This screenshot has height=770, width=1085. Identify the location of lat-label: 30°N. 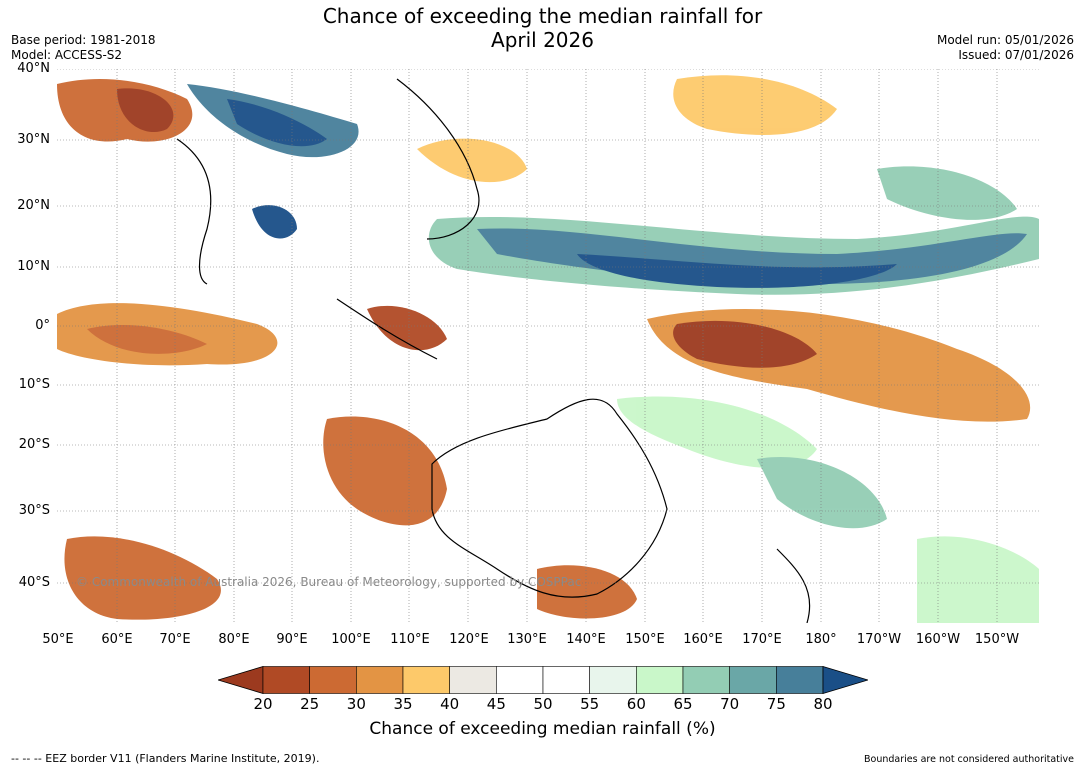
(33, 139).